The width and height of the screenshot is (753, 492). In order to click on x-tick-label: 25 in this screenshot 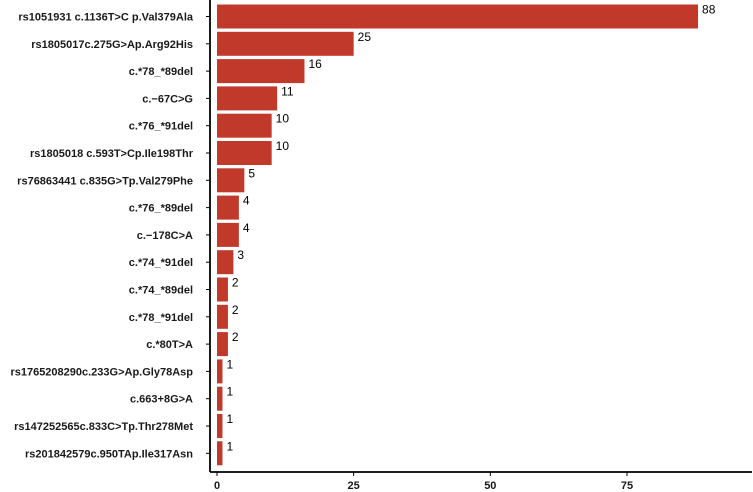, I will do `click(354, 486)`.